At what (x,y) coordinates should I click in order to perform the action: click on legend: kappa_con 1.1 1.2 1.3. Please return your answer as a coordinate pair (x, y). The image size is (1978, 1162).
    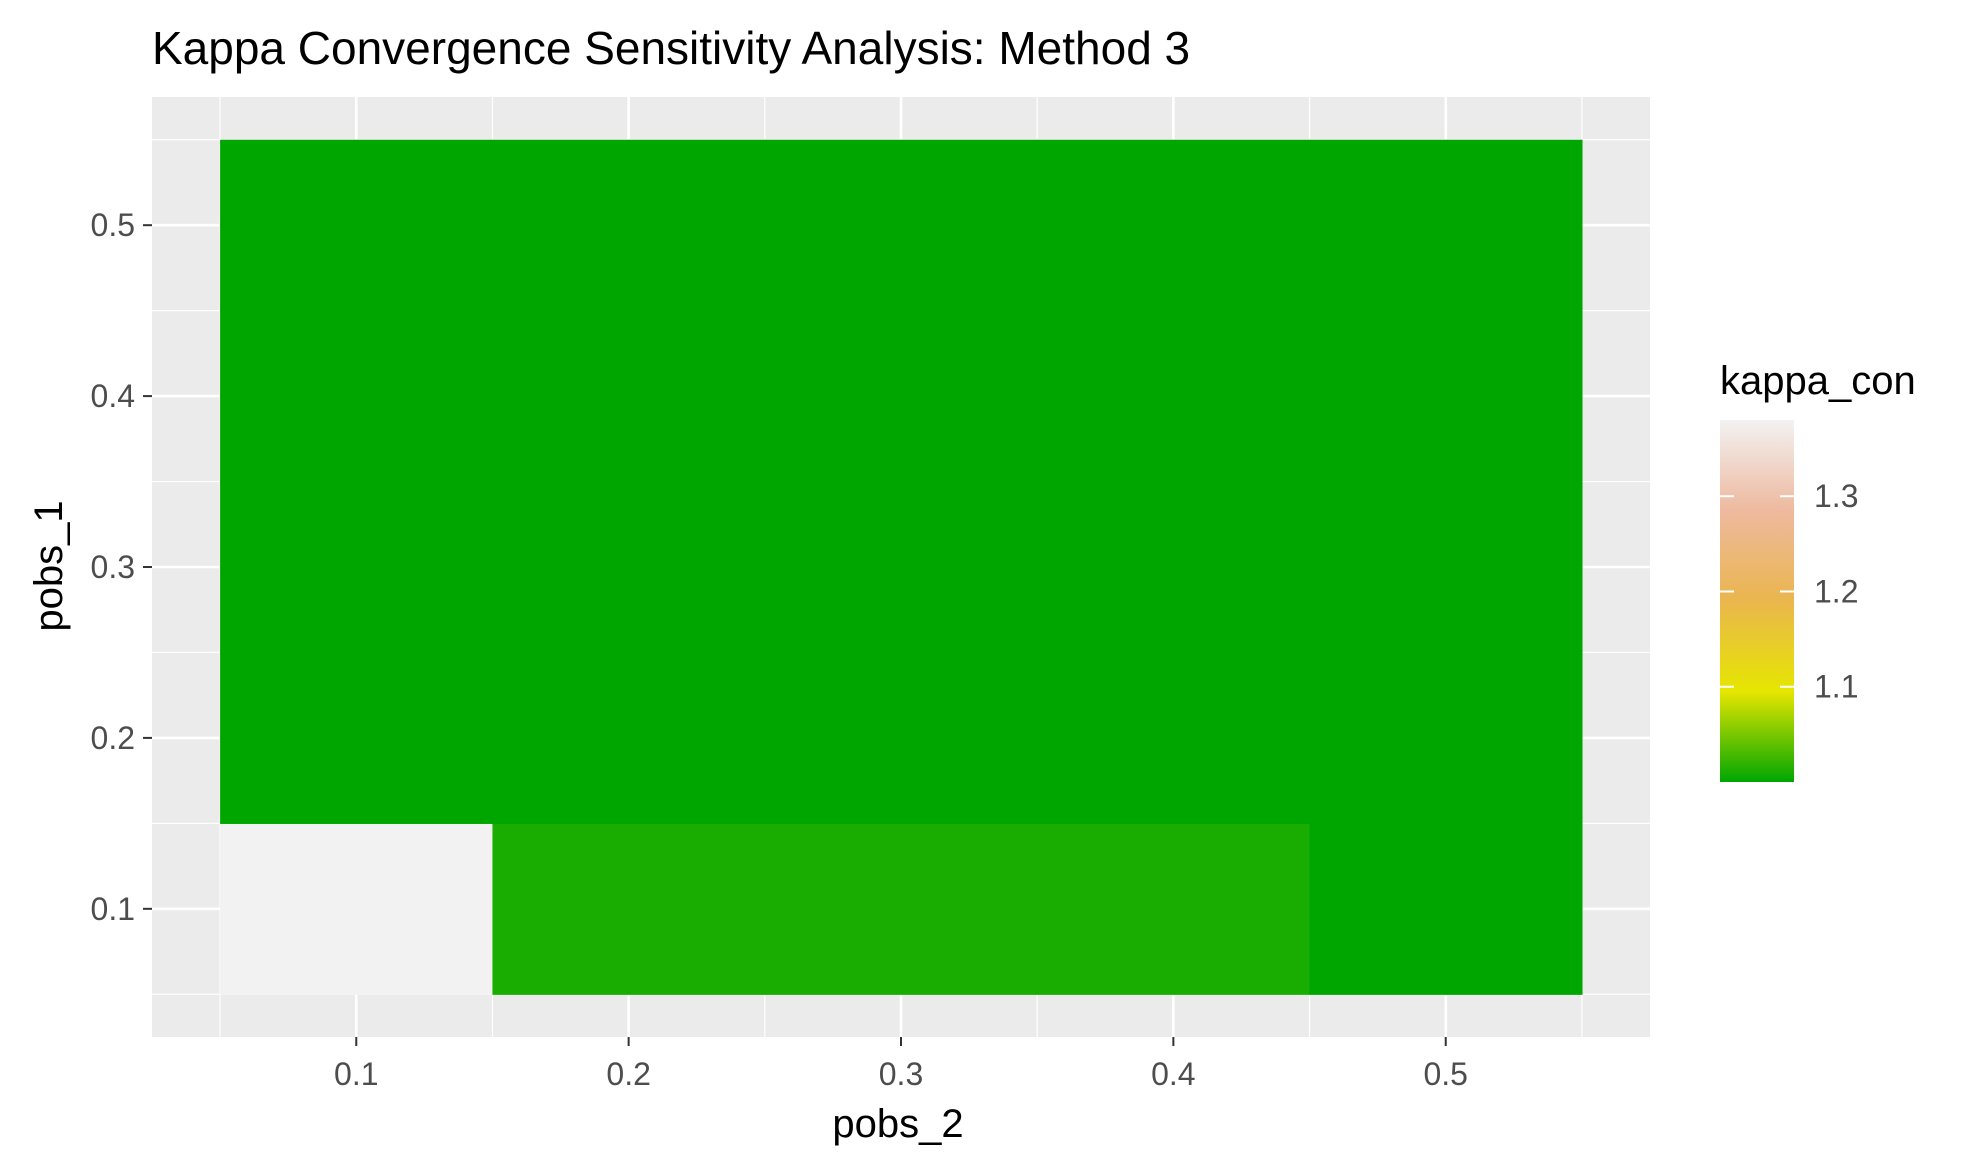
    Looking at the image, I should click on (1818, 570).